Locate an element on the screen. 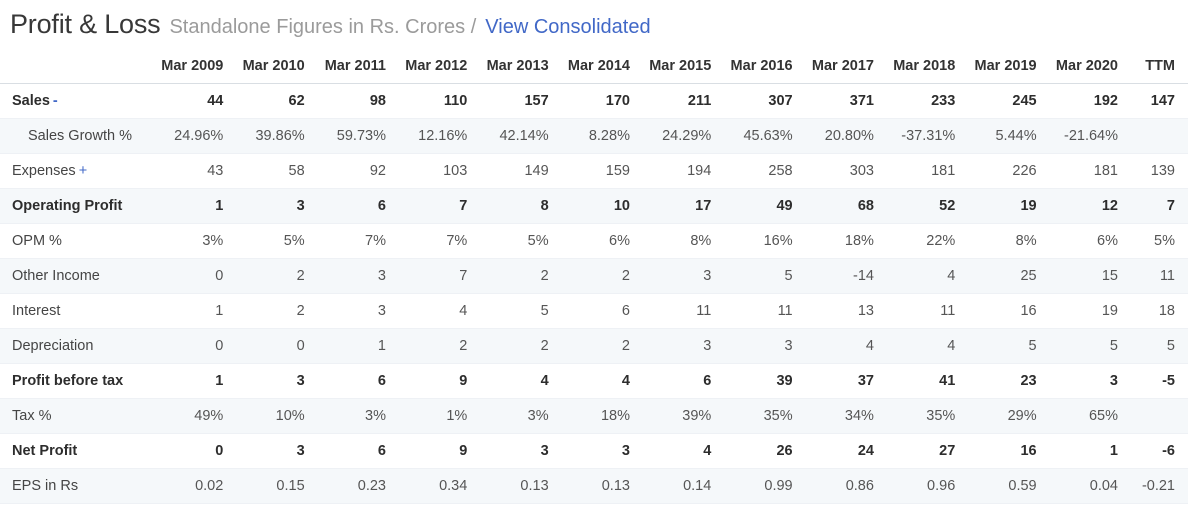  data-cell: 0.02 is located at coordinates (191, 486).